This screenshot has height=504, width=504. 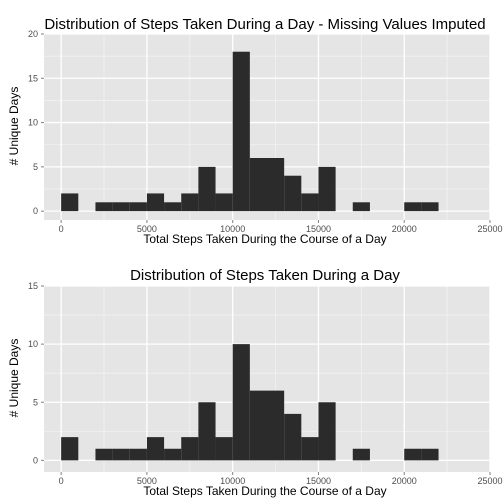 What do you see at coordinates (33, 34) in the screenshot?
I see `y-tick-label: 20` at bounding box center [33, 34].